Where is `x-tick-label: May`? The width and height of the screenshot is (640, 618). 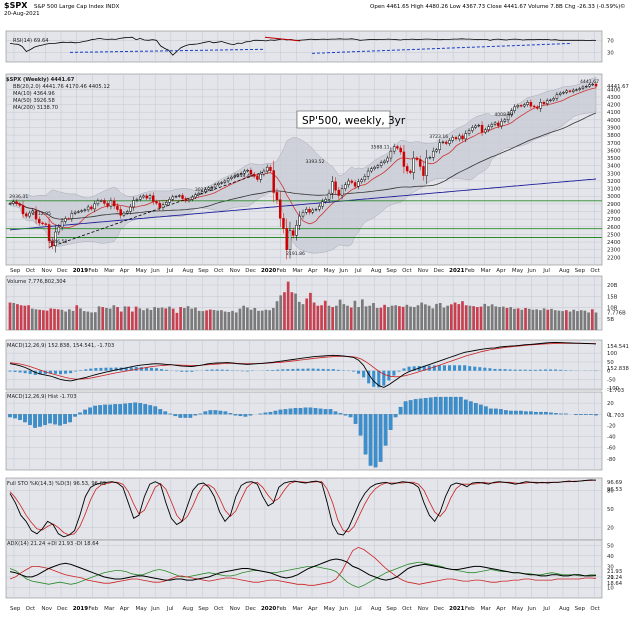
x-tick-label: May is located at coordinates (518, 271).